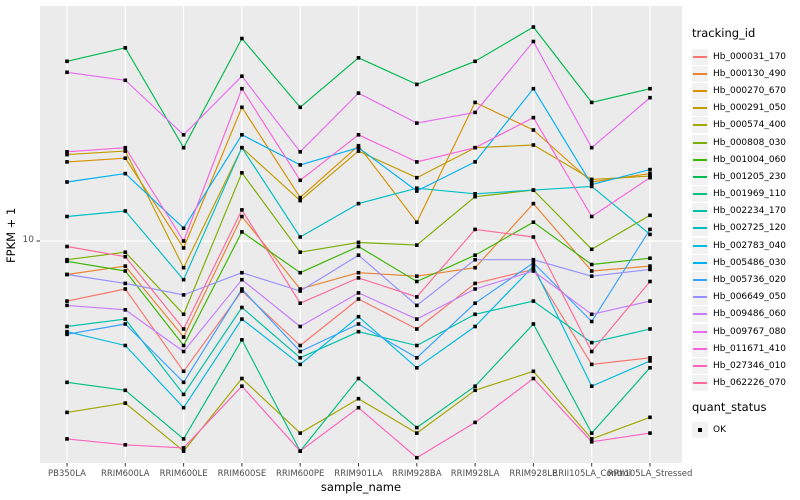 The height and width of the screenshot is (500, 800). I want to click on legend-item: Hb_001205_230, so click(746, 176).